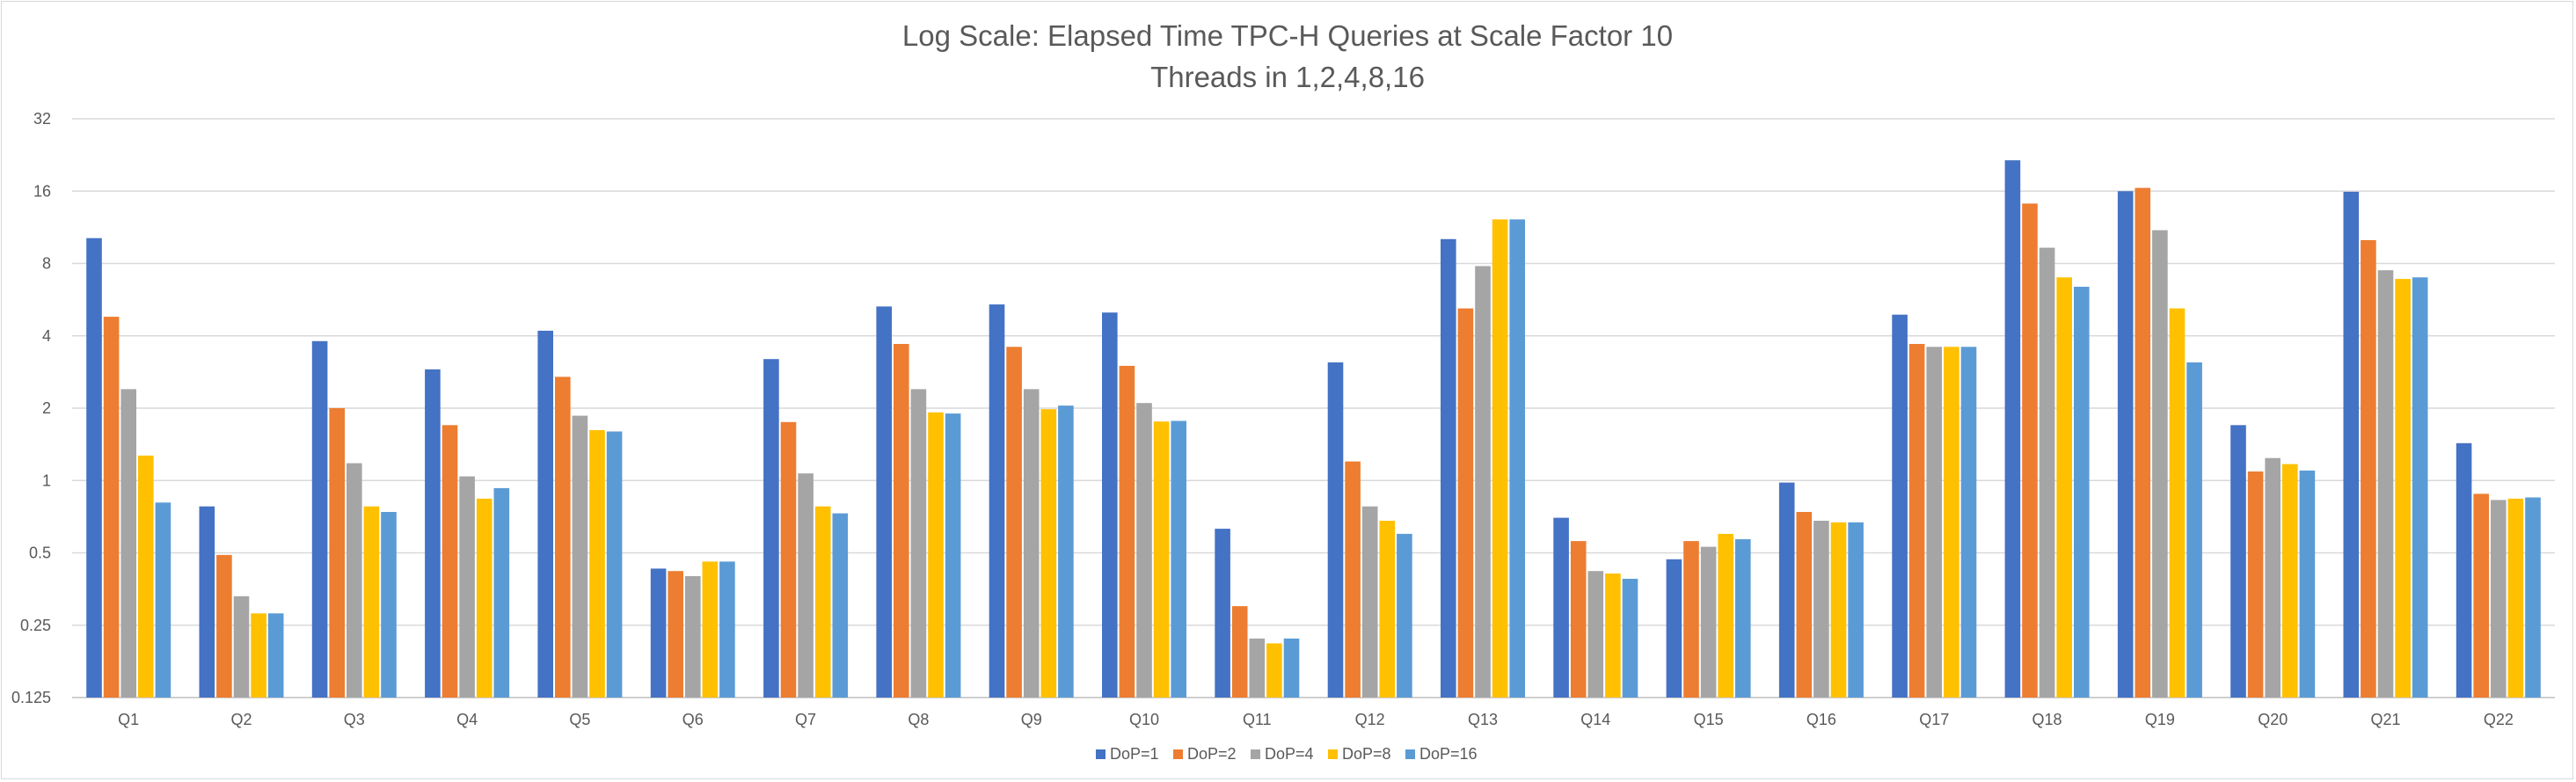  I want to click on bar-q15-dop8, so click(1725, 615).